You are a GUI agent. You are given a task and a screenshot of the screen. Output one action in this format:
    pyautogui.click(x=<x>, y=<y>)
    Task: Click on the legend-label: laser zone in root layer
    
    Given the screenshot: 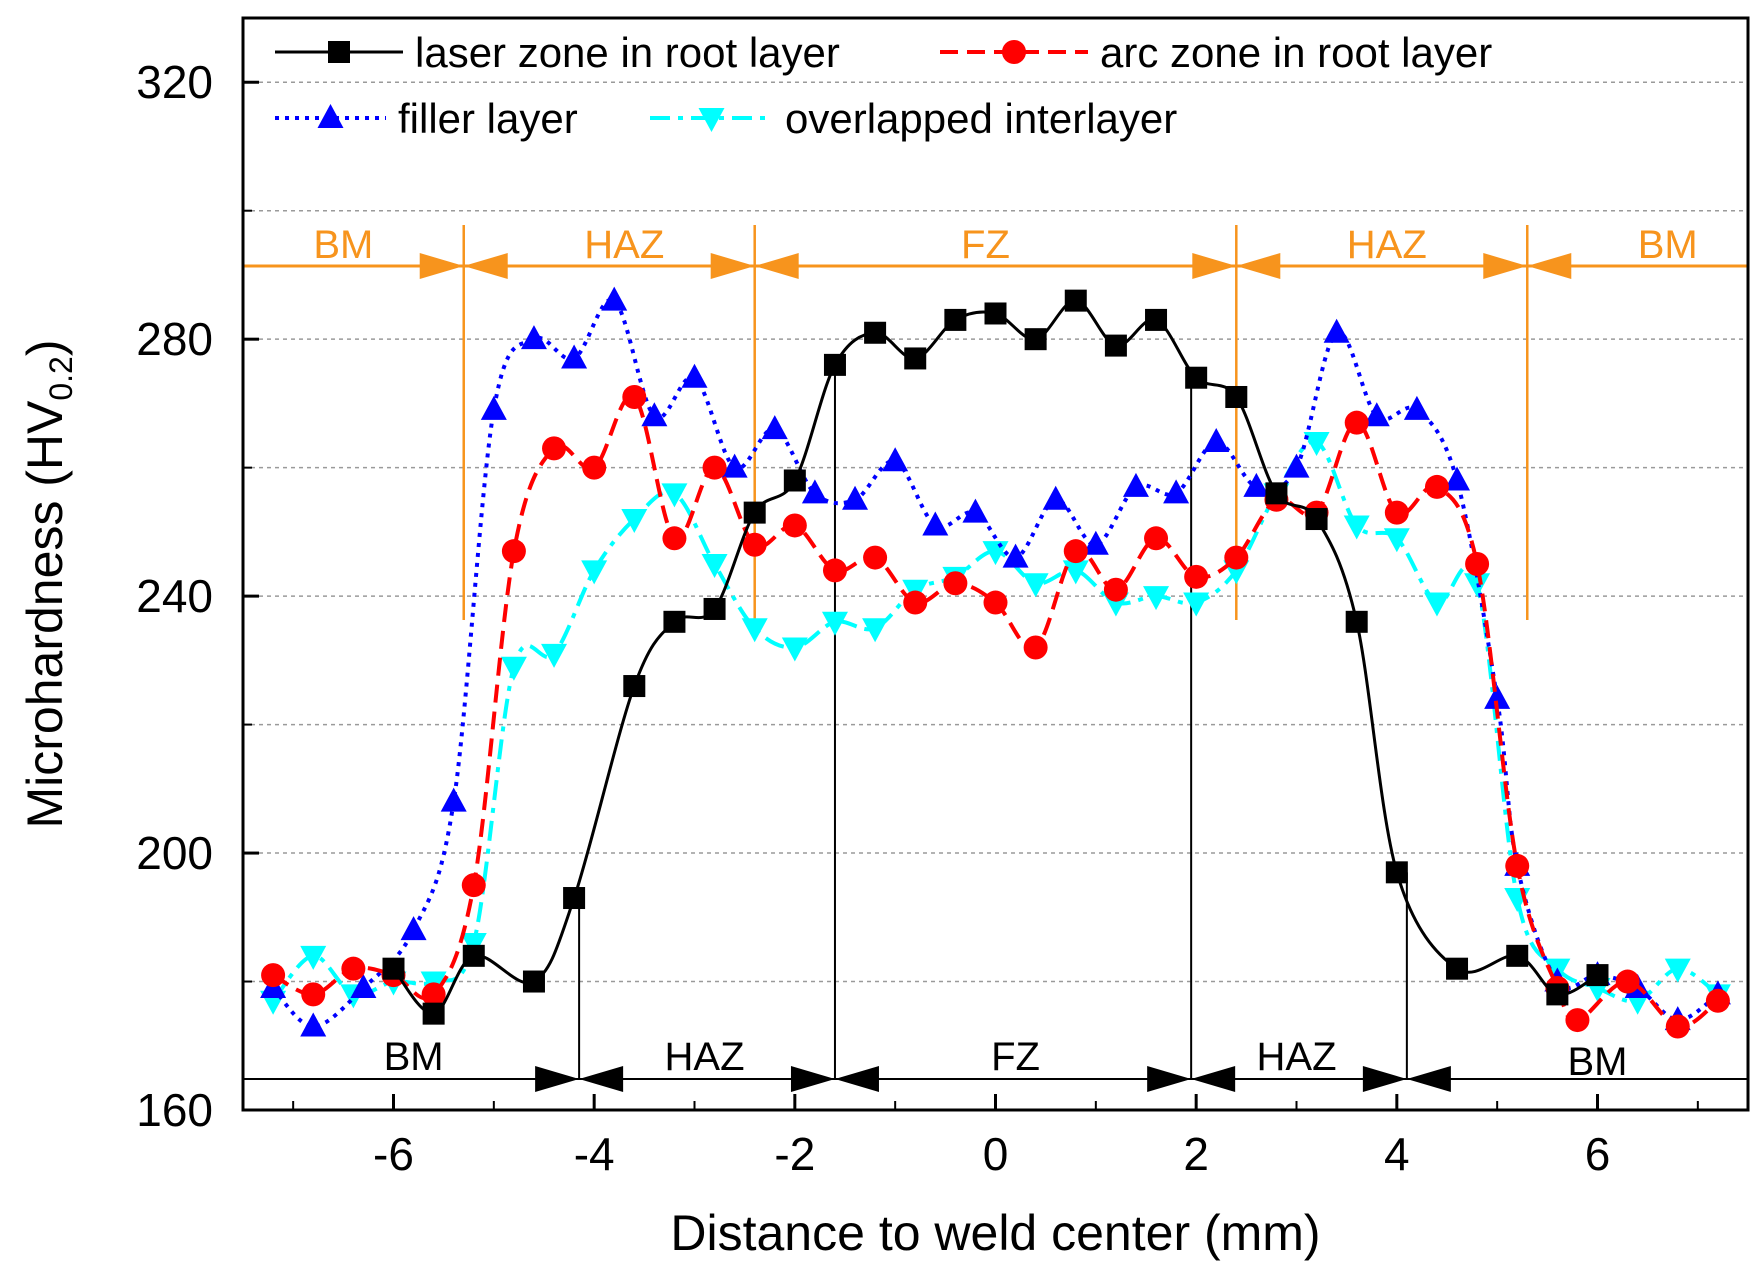 What is the action you would take?
    pyautogui.click(x=627, y=52)
    